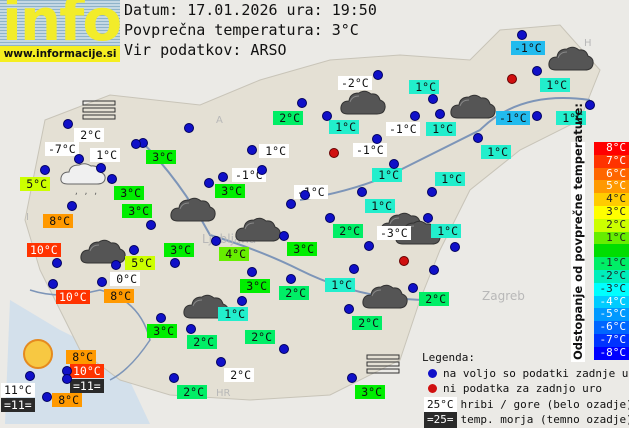 Image resolution: width=629 pixels, height=428 pixels. Describe the element at coordinates (60, 54) in the screenshot. I see `logo-url: www.informacije.si` at that location.